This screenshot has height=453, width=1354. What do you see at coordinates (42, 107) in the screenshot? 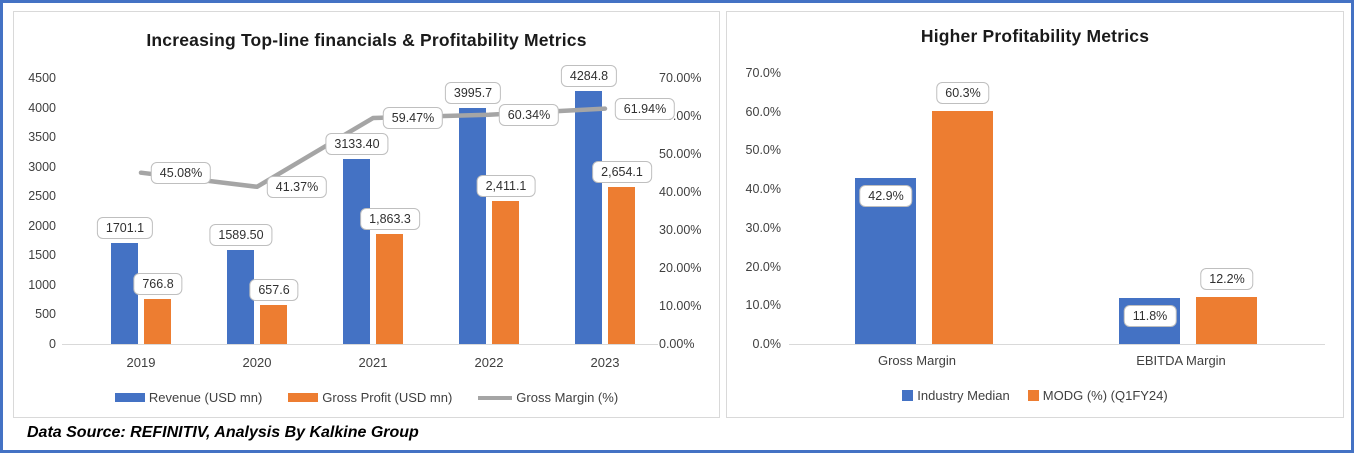
I see `left-axis-tick-label: 4000` at bounding box center [42, 107].